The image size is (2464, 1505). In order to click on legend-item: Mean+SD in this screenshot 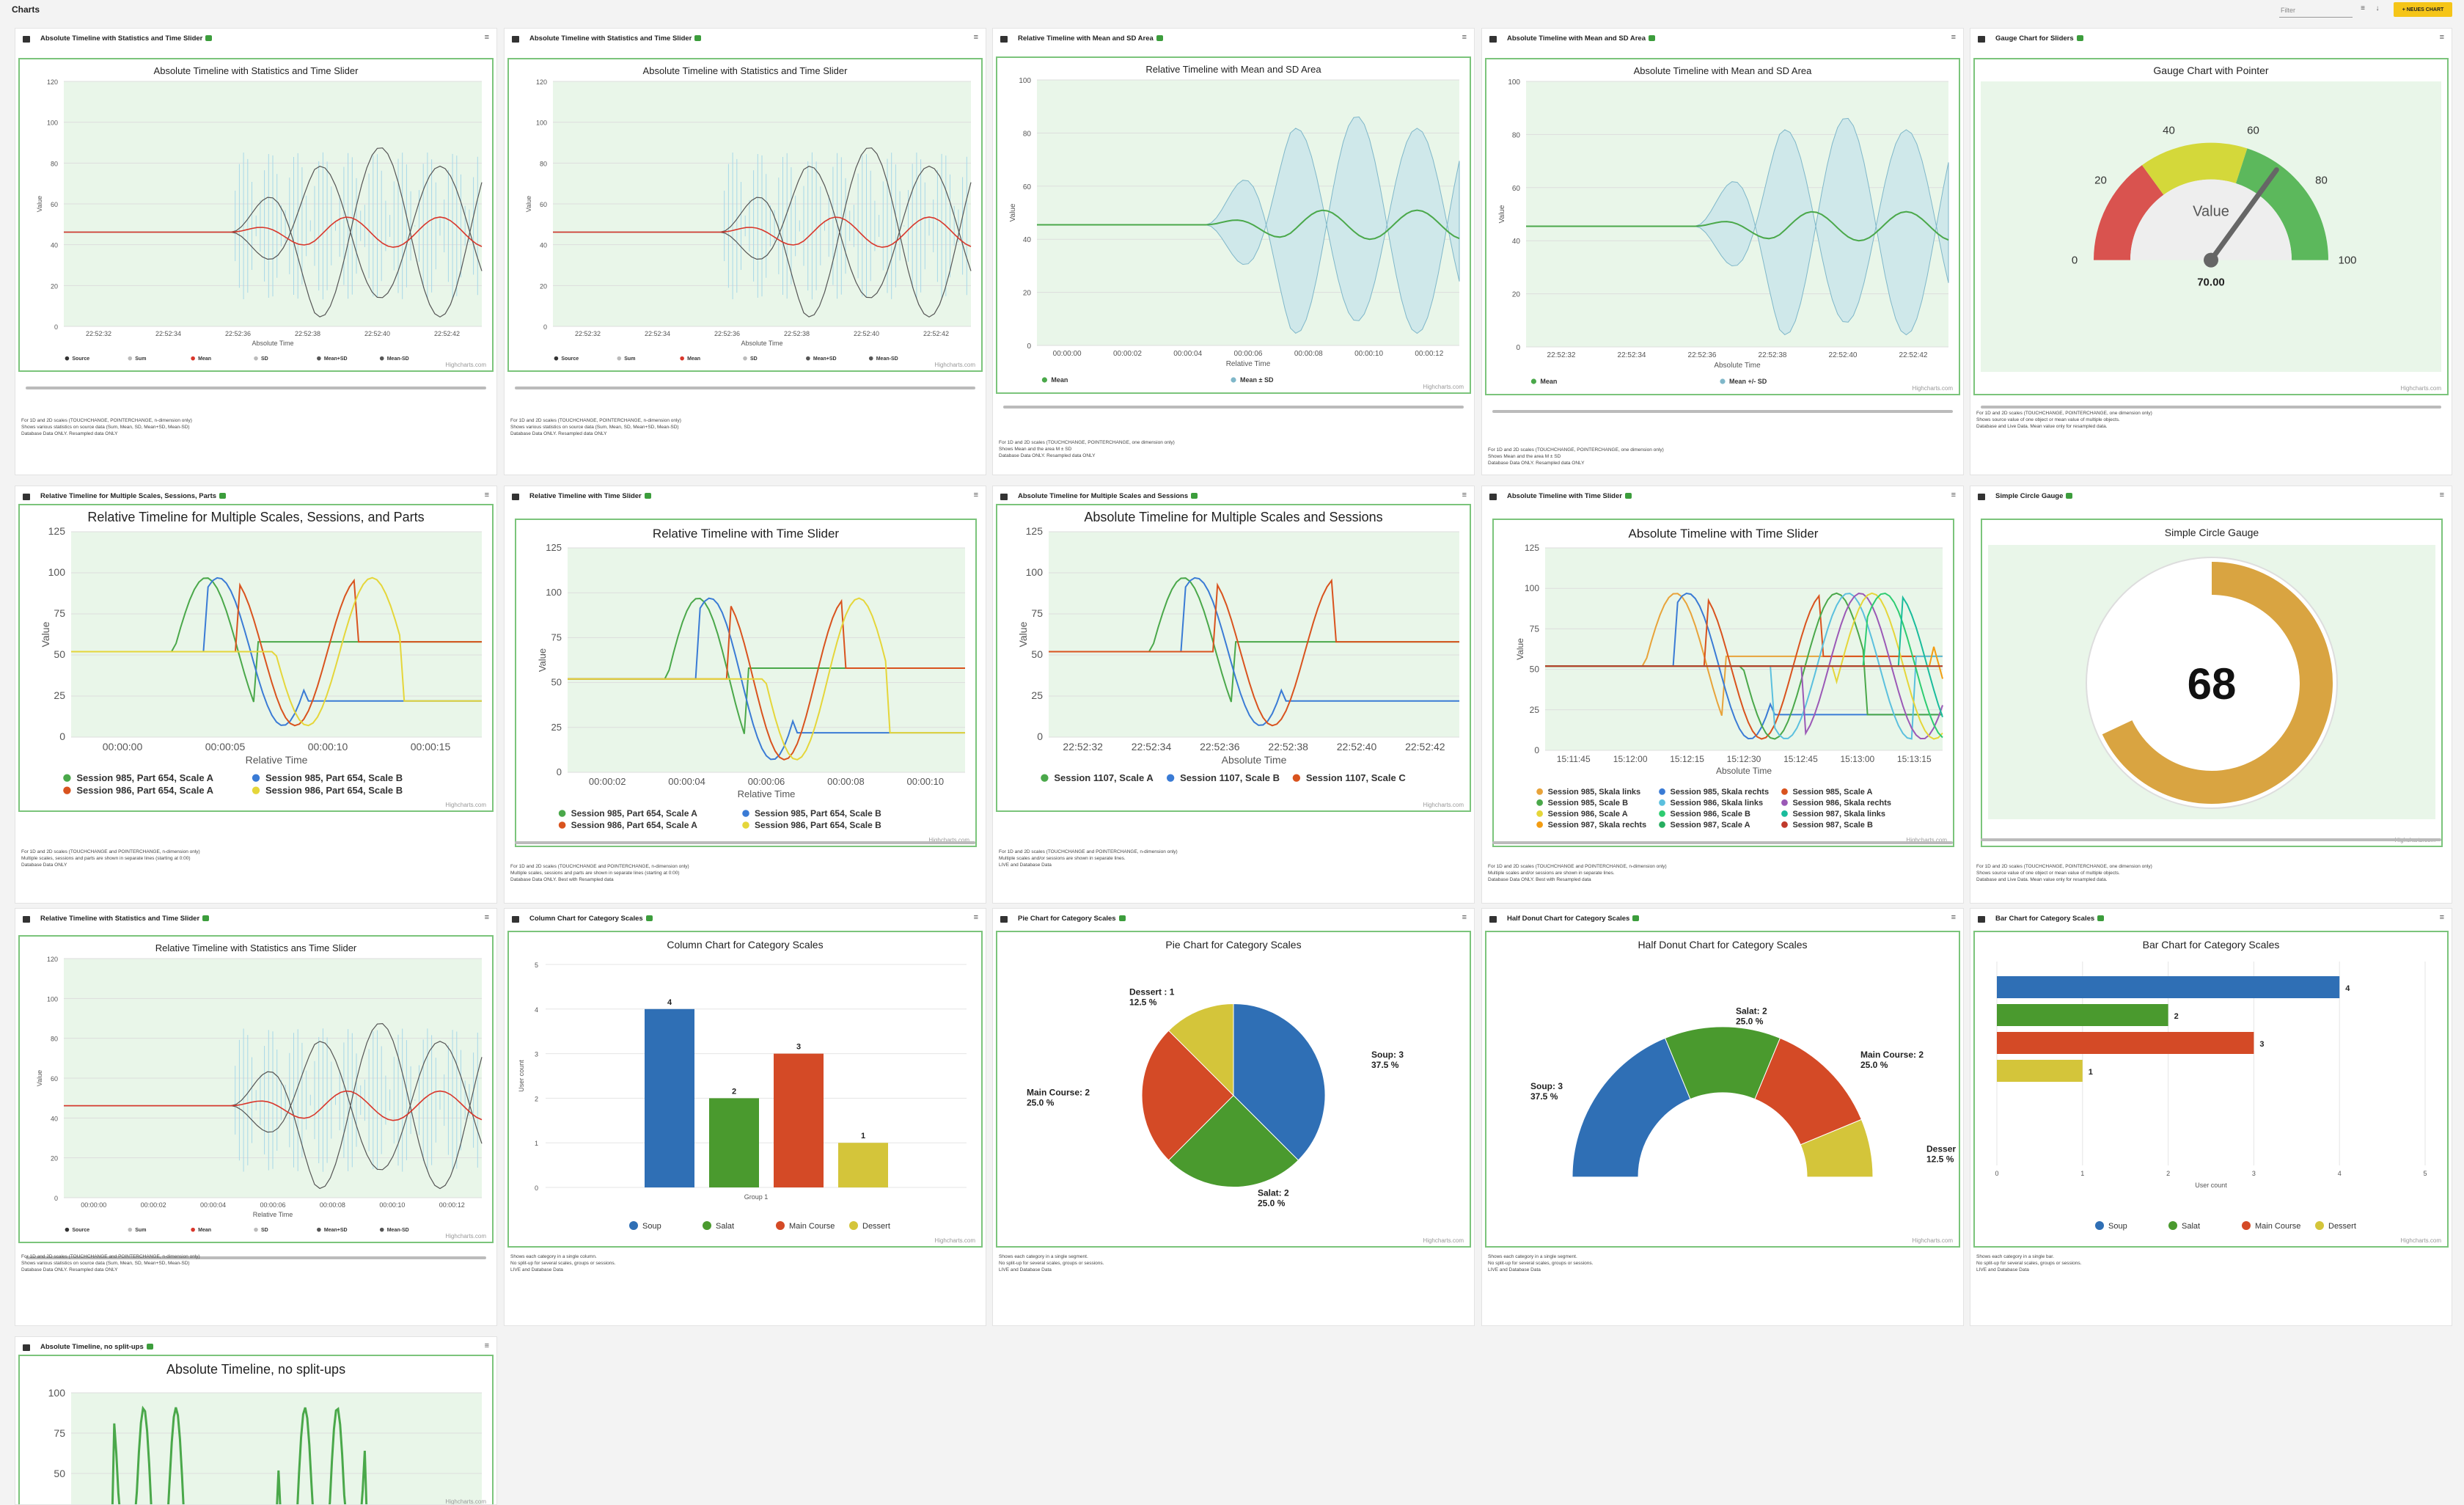, I will do `click(336, 1230)`.